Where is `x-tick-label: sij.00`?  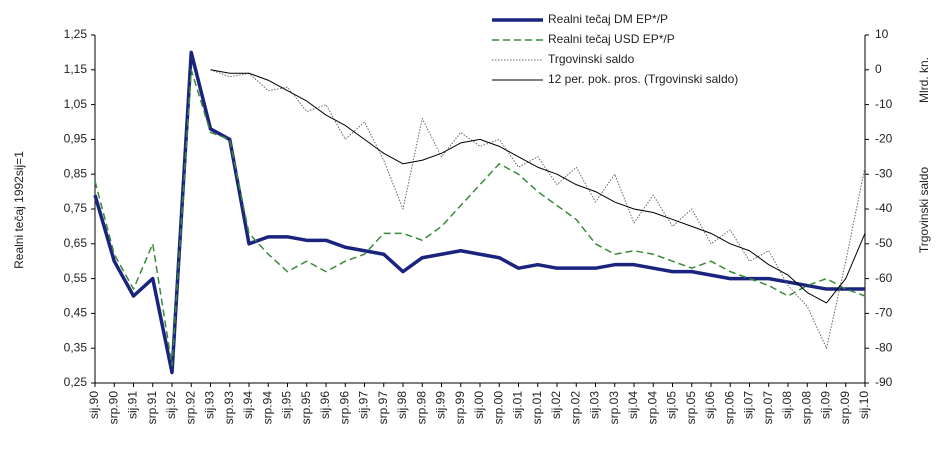
x-tick-label: sij.00 is located at coordinates (479, 405).